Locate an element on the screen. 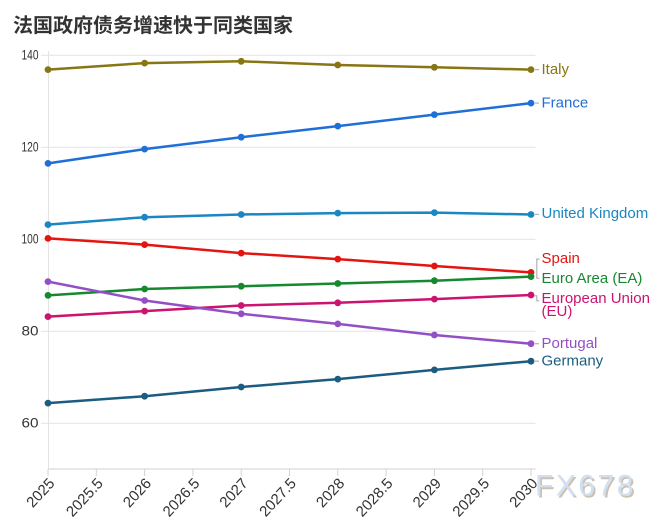 This screenshot has width=664, height=521. svg-text: 80 is located at coordinates (30, 330).